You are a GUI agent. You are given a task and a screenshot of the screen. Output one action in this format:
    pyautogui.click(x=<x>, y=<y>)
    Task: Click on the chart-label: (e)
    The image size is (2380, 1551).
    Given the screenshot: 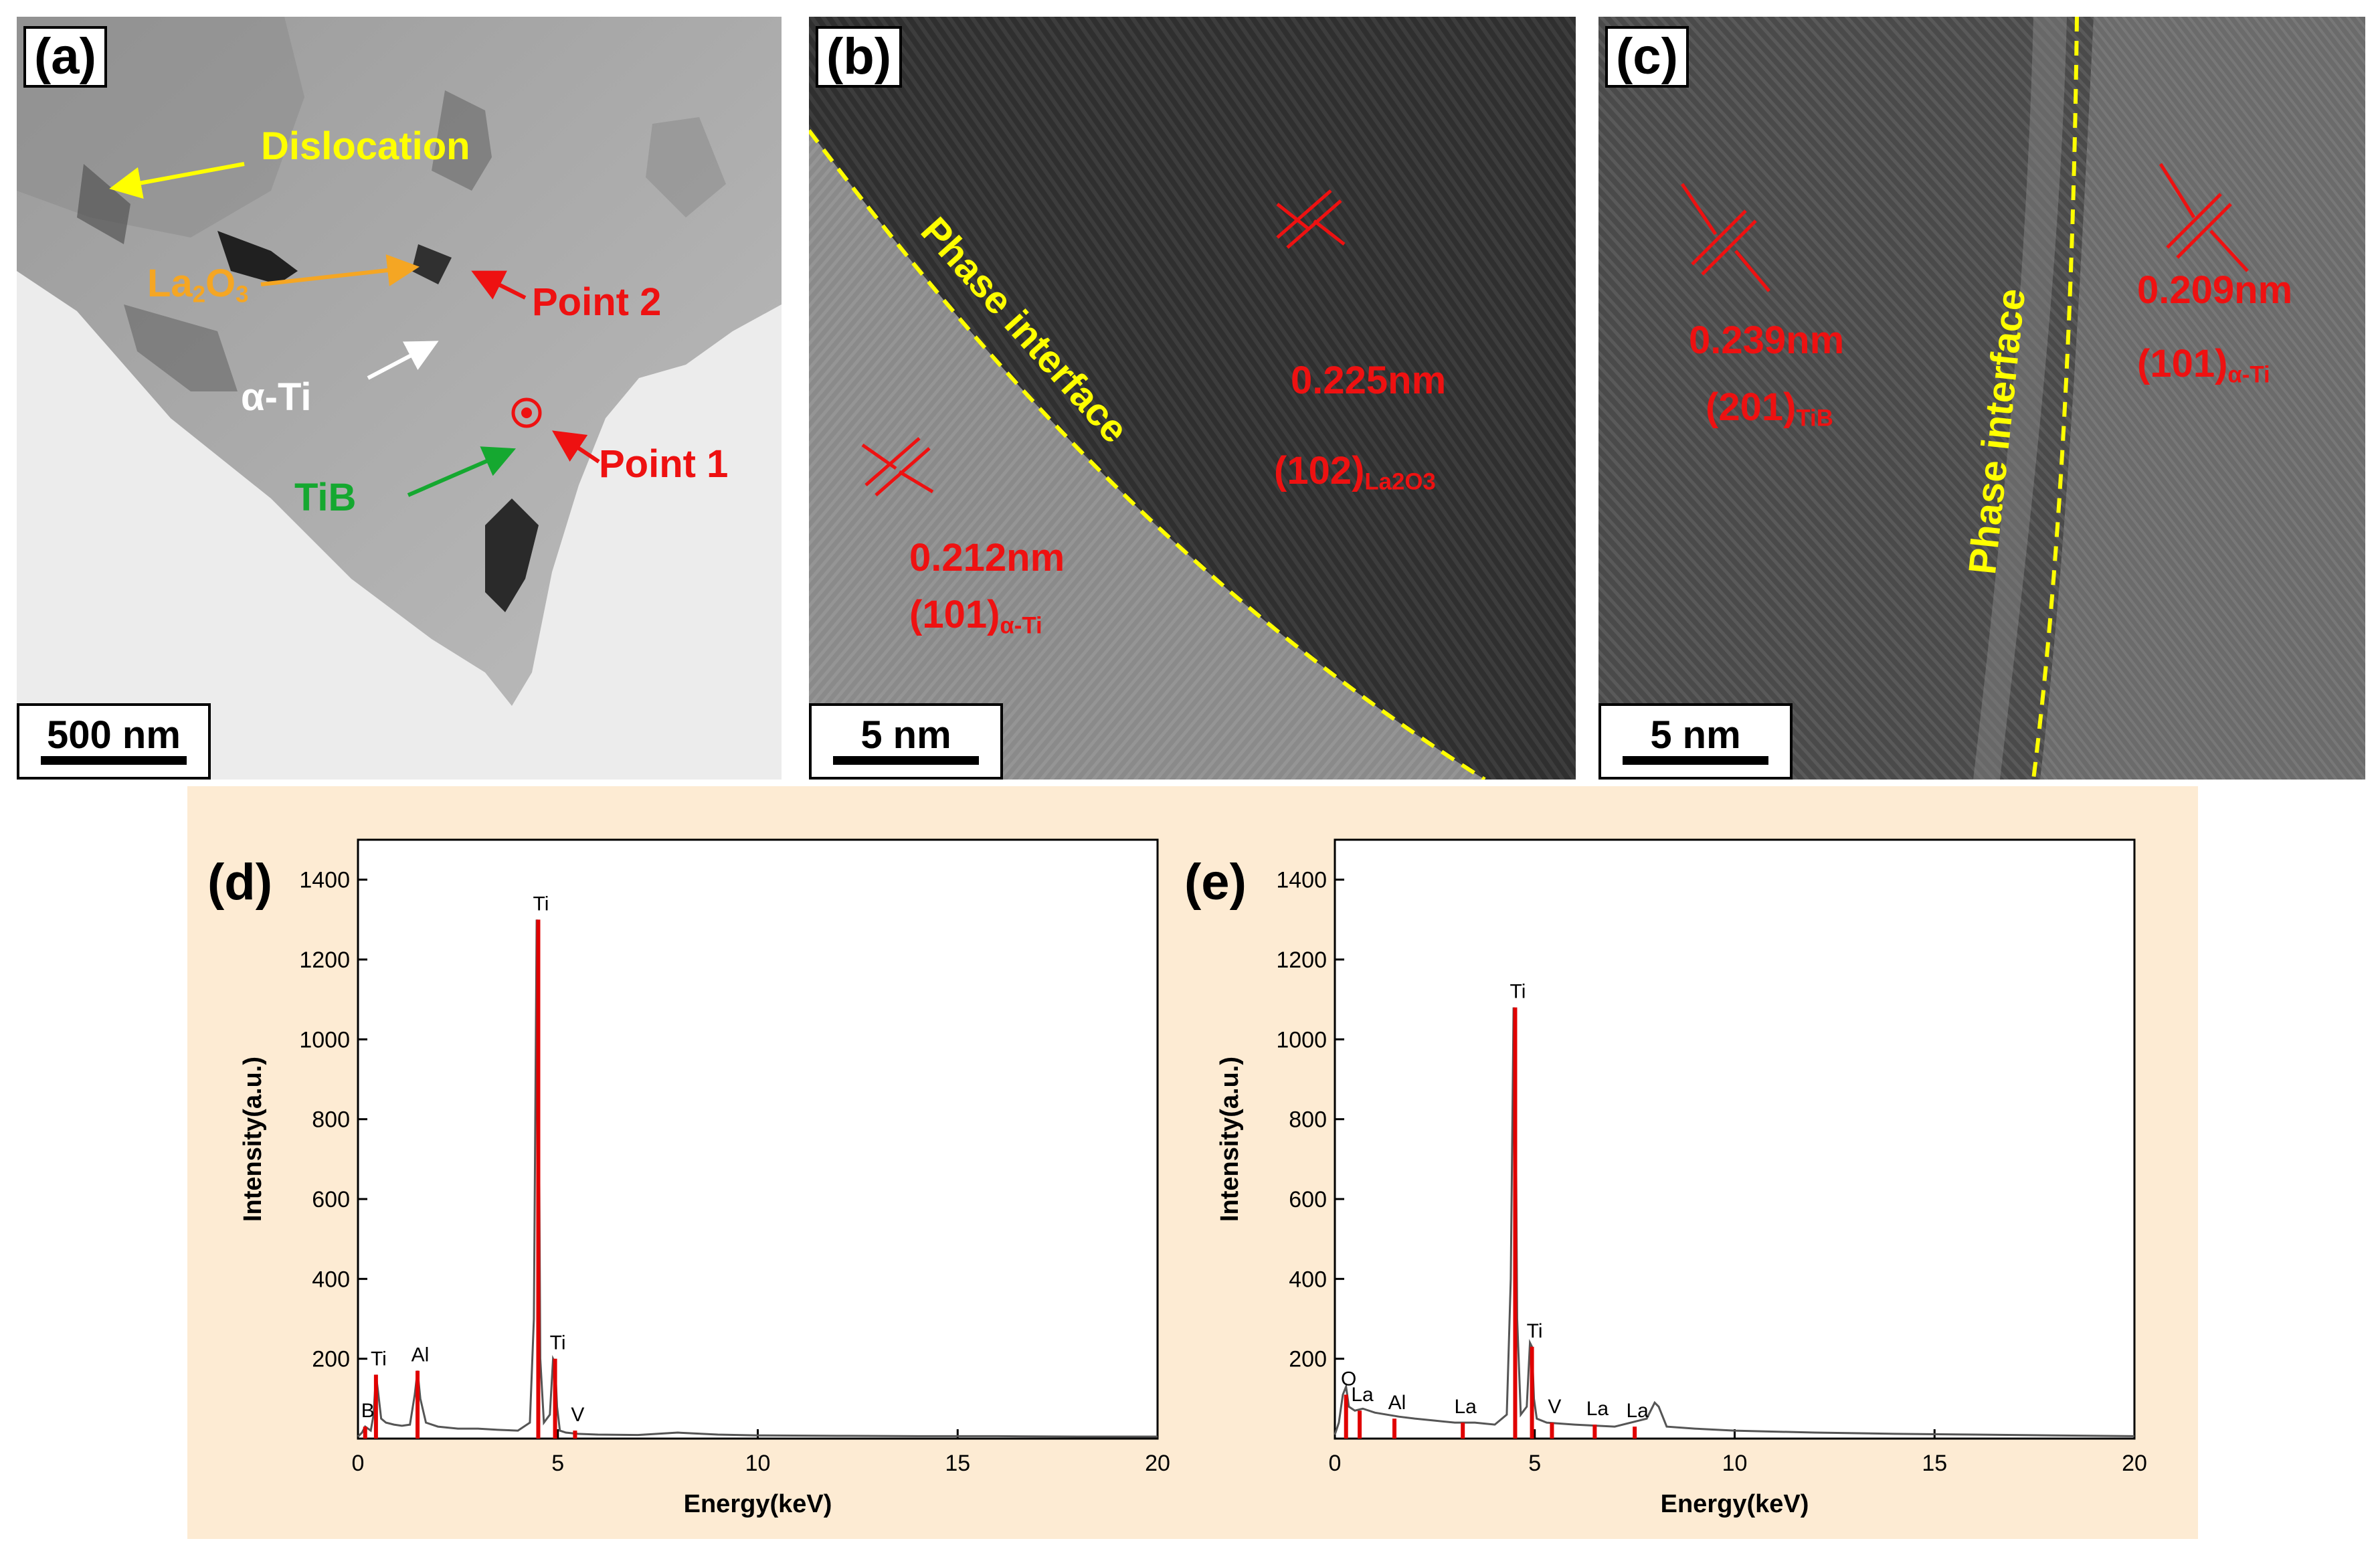 What is the action you would take?
    pyautogui.click(x=1215, y=882)
    